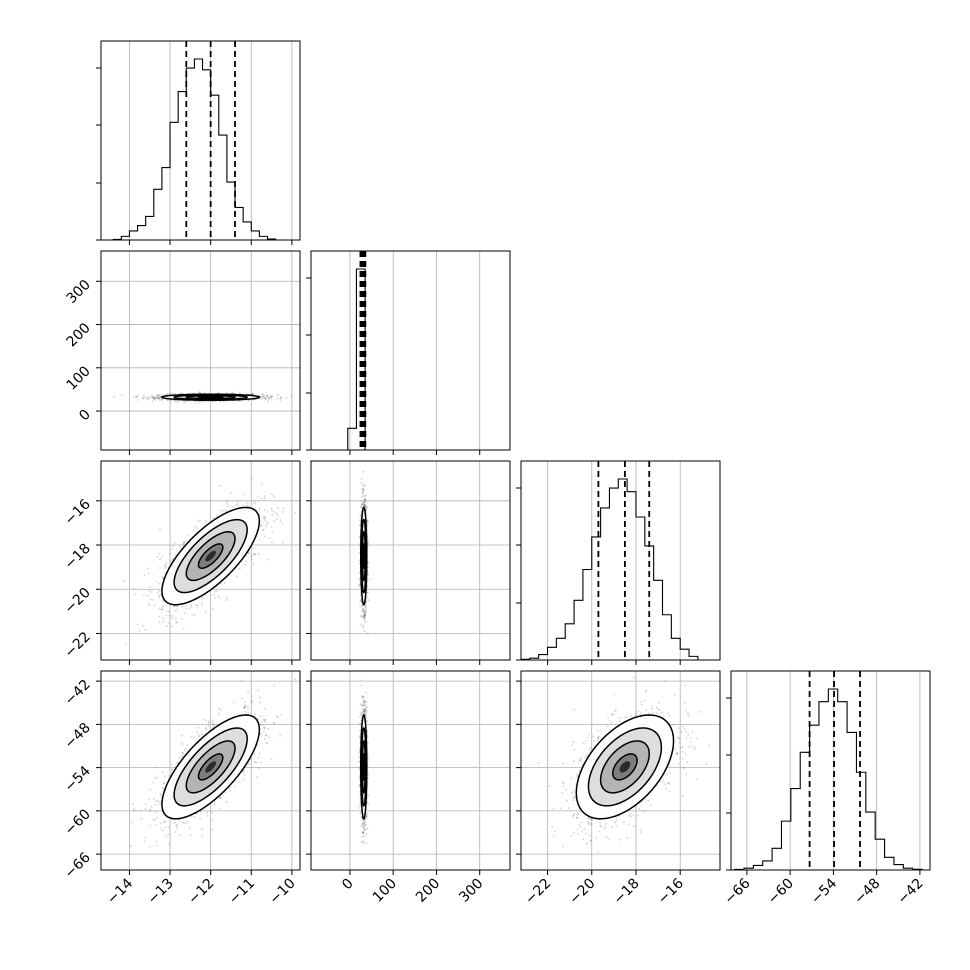 The width and height of the screenshot is (970, 970). What do you see at coordinates (78, 512) in the screenshot?
I see `y-tick-label: −16` at bounding box center [78, 512].